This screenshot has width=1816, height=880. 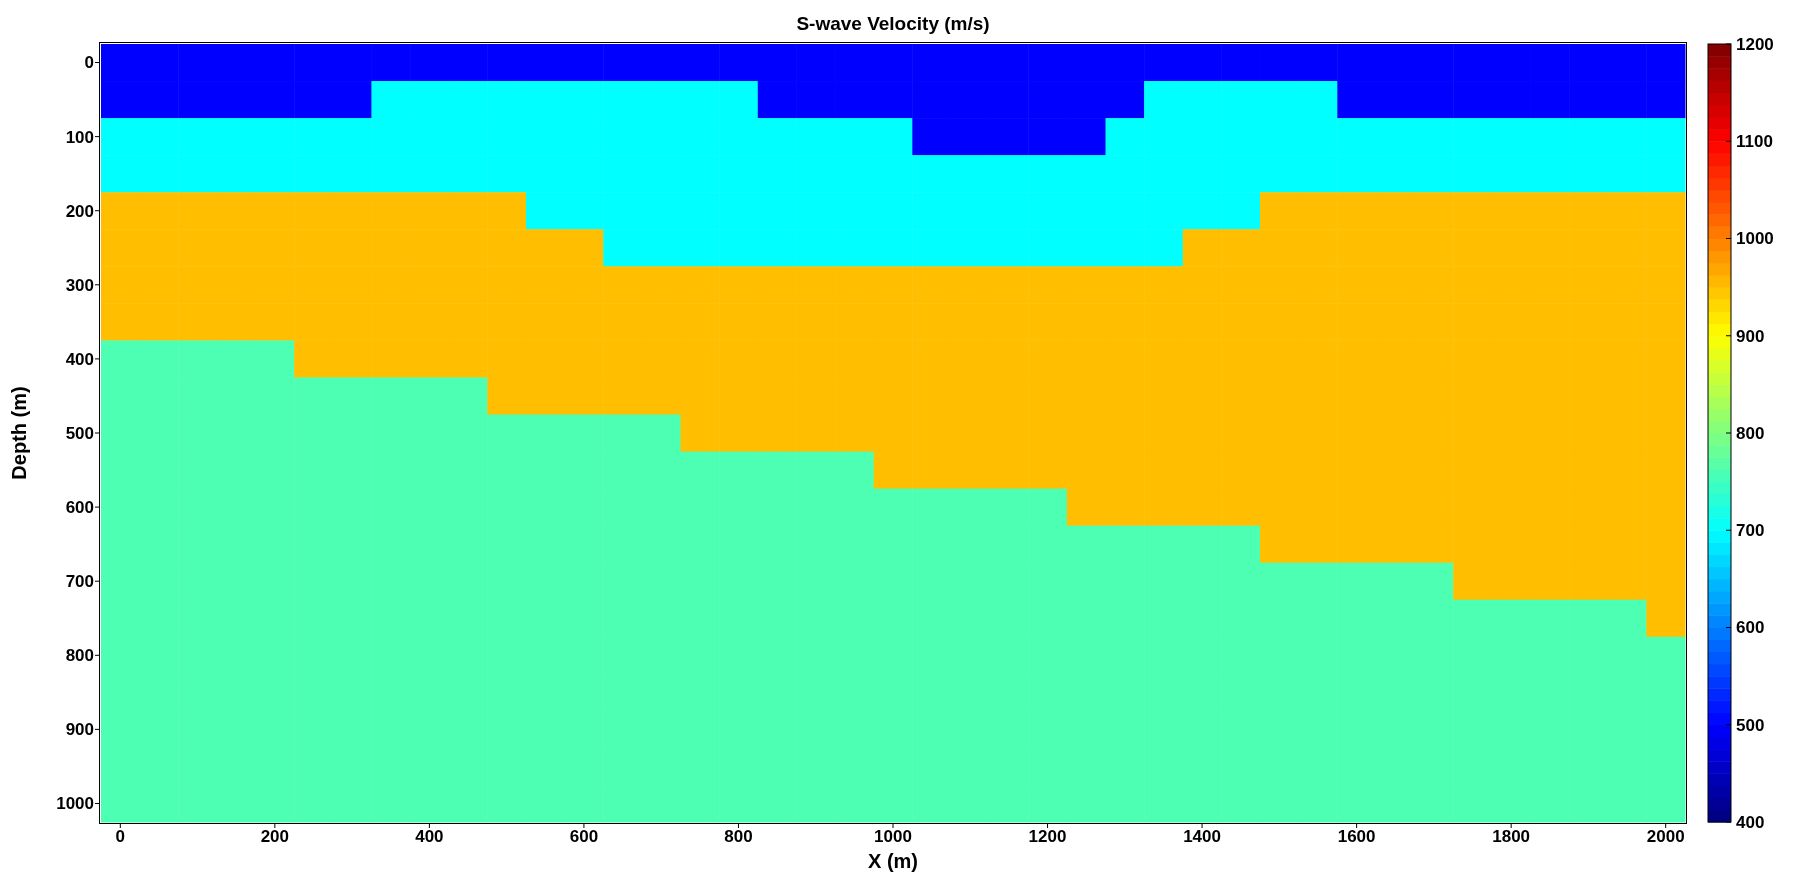 What do you see at coordinates (75, 804) in the screenshot?
I see `y-tick-label: 1000` at bounding box center [75, 804].